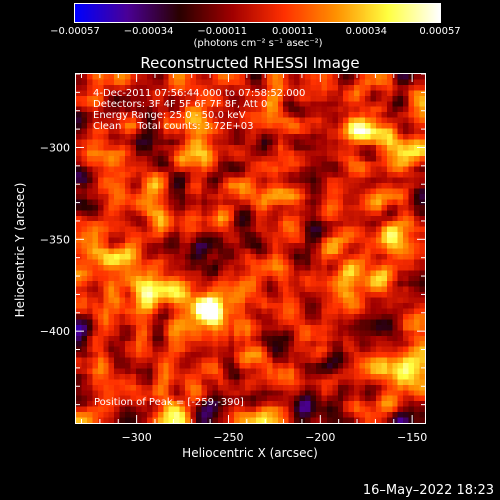 This screenshot has width=500, height=500. I want to click on y-tick-label: −300, so click(55, 147).